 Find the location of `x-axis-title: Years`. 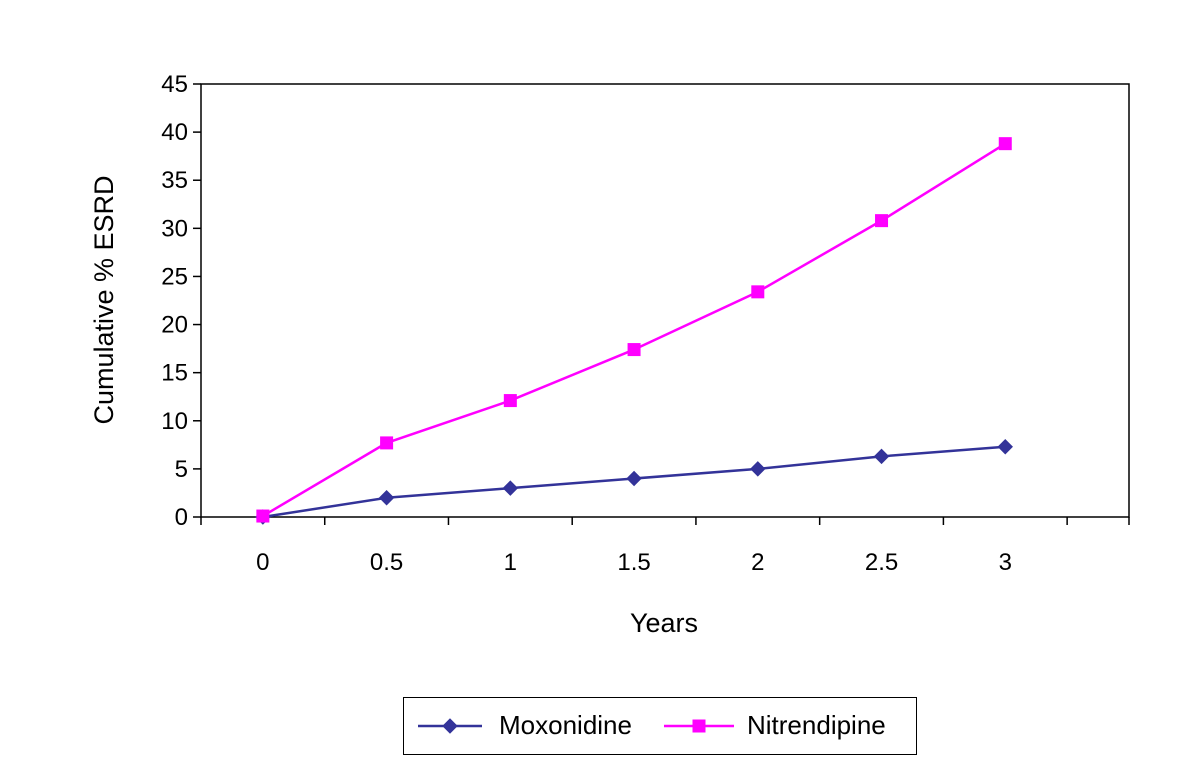

x-axis-title: Years is located at coordinates (664, 623).